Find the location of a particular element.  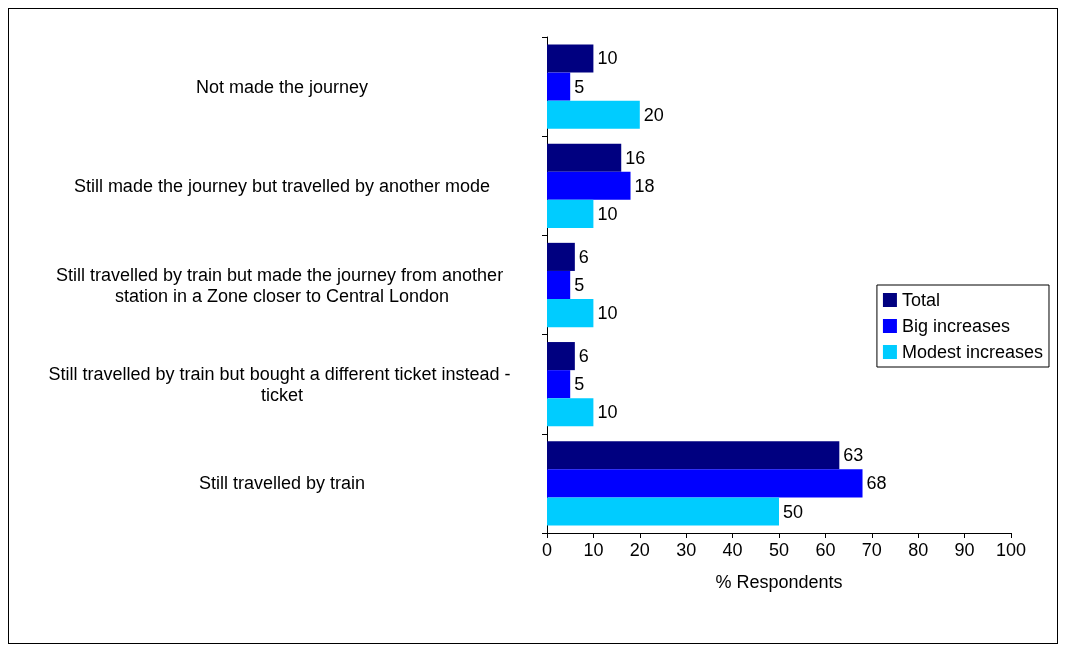

x-tick-label: 10 is located at coordinates (593, 550).